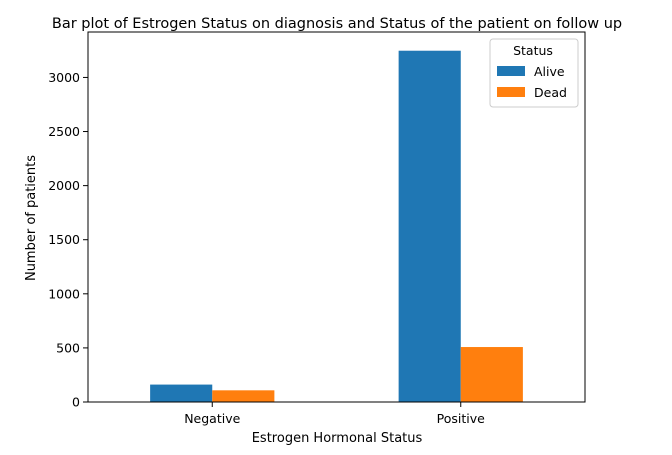  Describe the element at coordinates (64, 131) in the screenshot. I see `y-tick-label: 2500` at that location.